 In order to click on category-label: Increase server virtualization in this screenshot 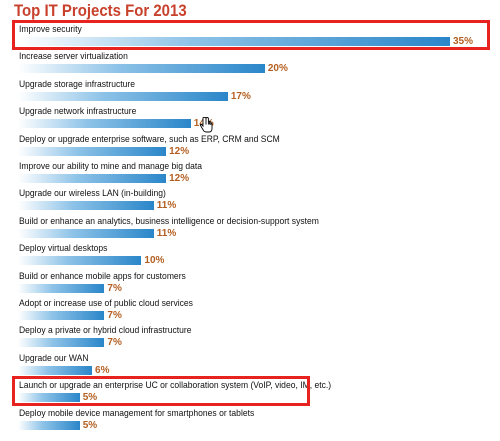, I will do `click(73, 57)`.